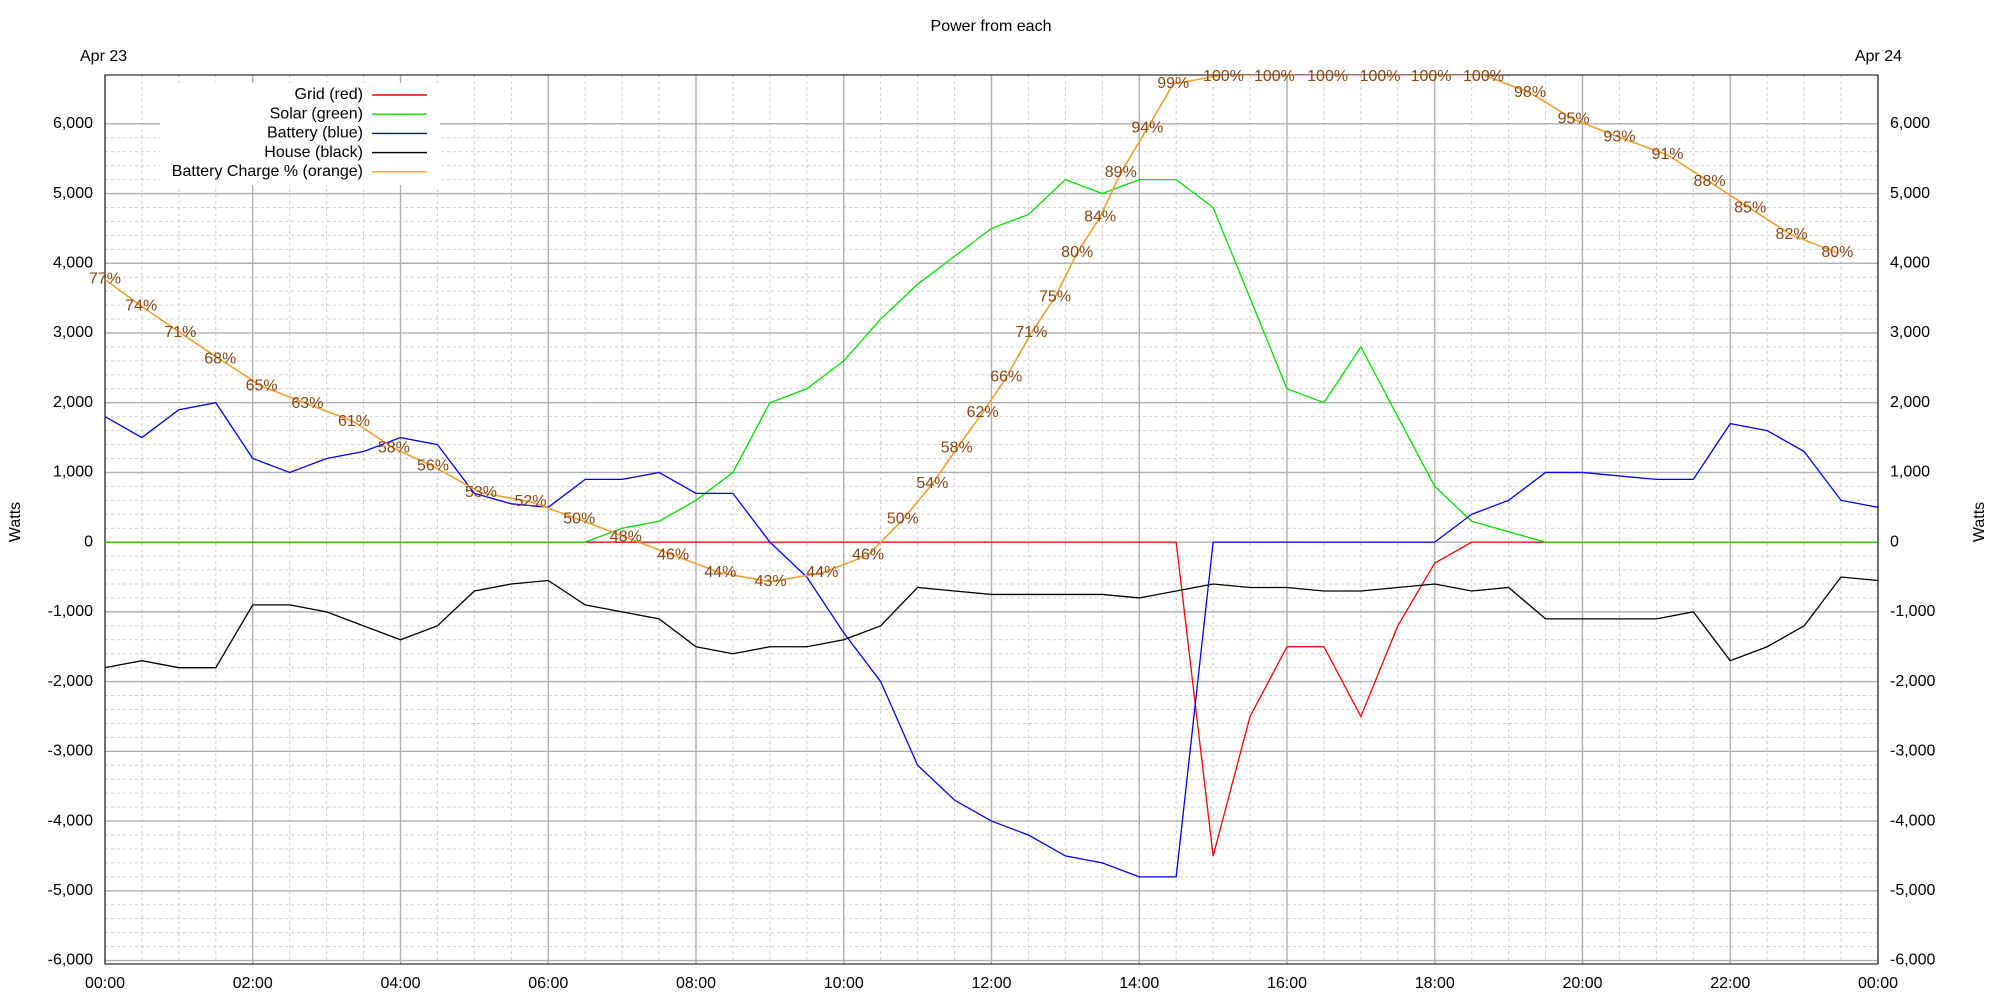 This screenshot has width=2000, height=1000. What do you see at coordinates (1912, 890) in the screenshot?
I see `y2-tick-label: -5,000` at bounding box center [1912, 890].